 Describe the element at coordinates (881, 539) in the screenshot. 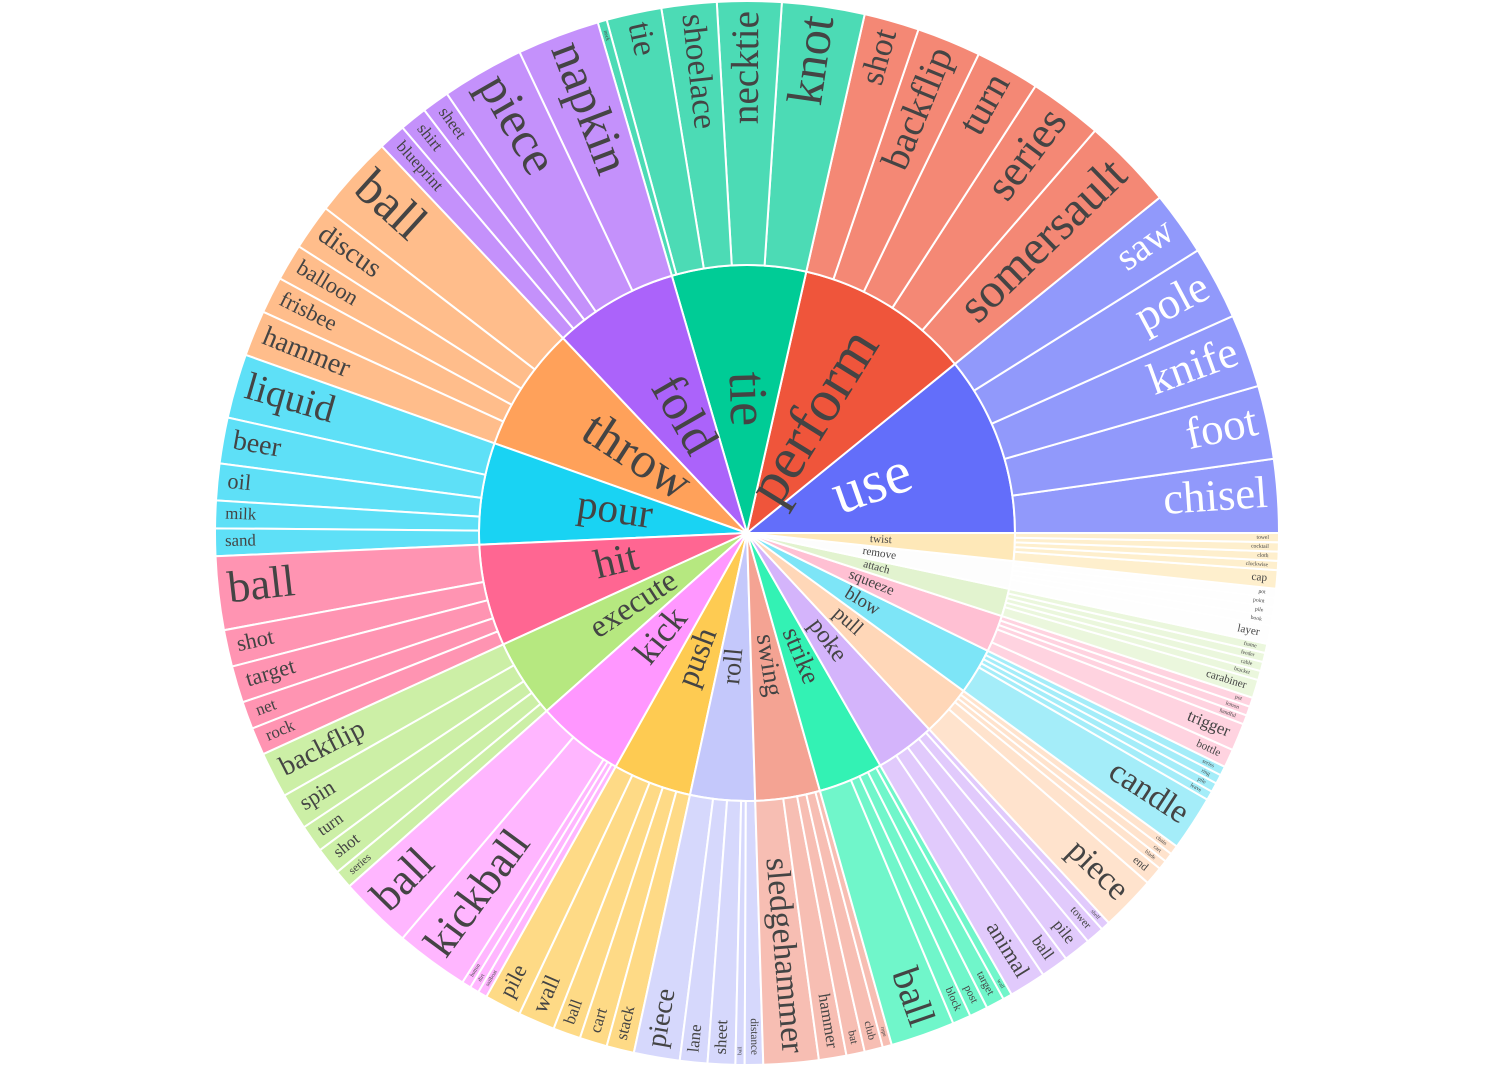

I see `slice-label: twist` at that location.